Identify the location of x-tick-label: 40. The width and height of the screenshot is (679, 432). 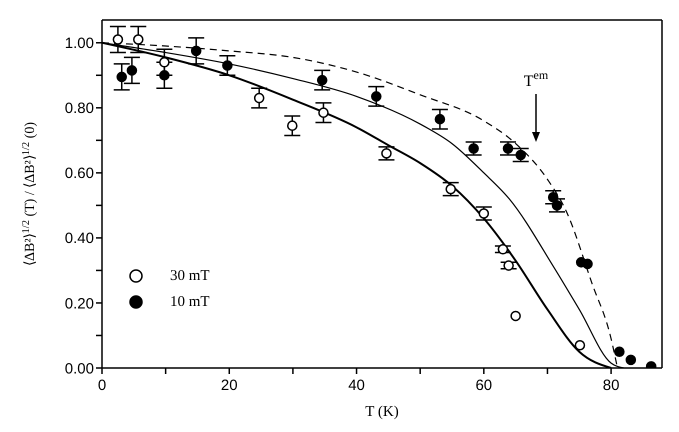
(356, 385).